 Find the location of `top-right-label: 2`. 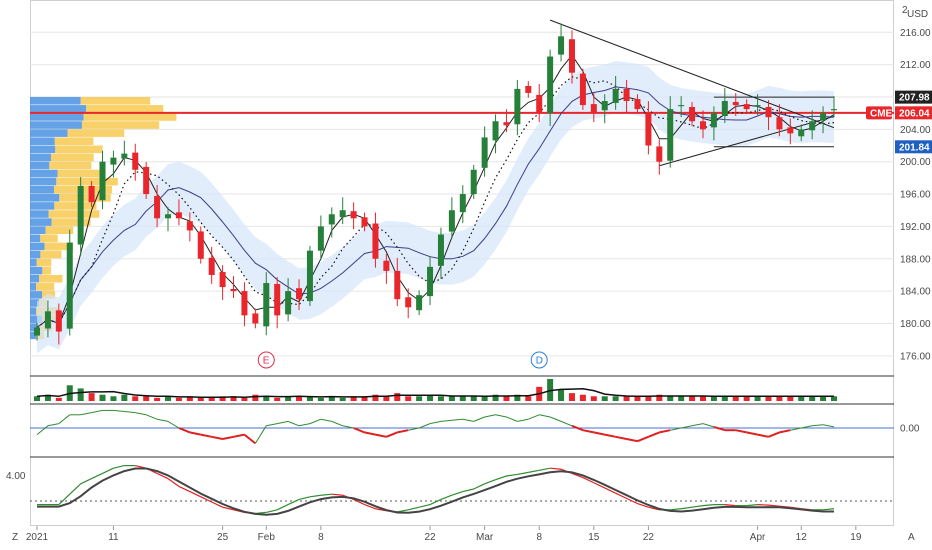

top-right-label: 2 is located at coordinates (905, 10).